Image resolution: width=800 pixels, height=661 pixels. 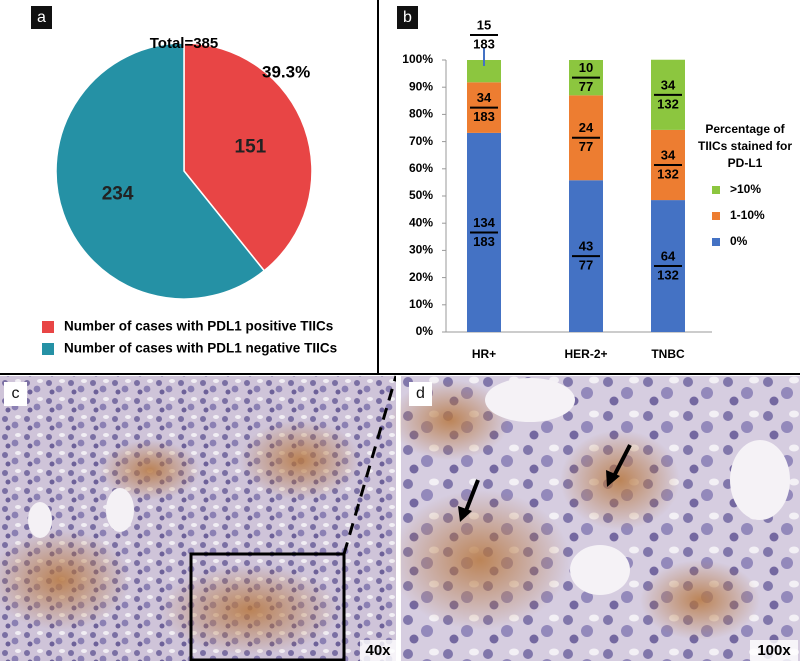 I want to click on value-label: 15, so click(x=484, y=24).